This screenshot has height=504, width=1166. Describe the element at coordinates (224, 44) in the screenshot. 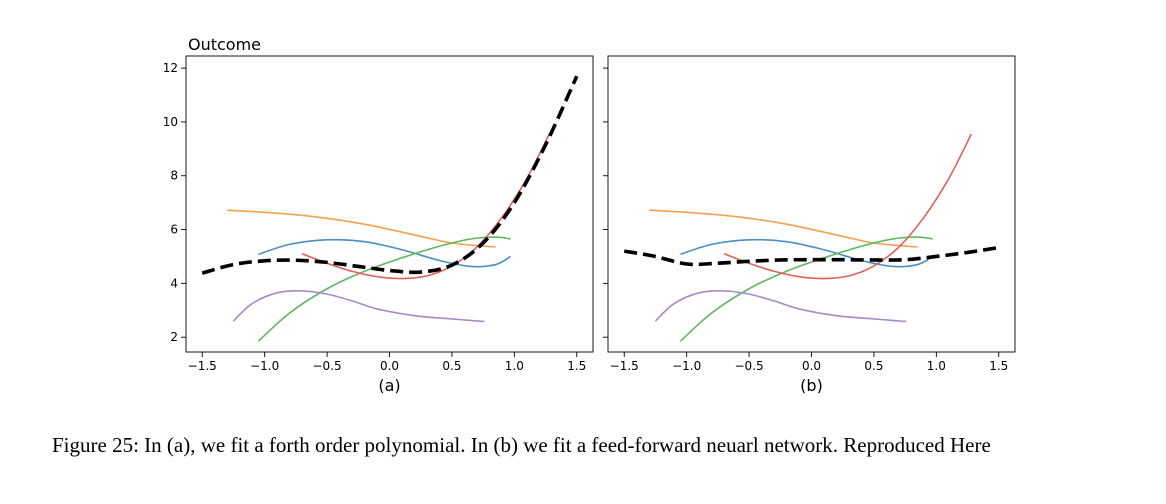

I see `y-axis-label: Outcome` at that location.